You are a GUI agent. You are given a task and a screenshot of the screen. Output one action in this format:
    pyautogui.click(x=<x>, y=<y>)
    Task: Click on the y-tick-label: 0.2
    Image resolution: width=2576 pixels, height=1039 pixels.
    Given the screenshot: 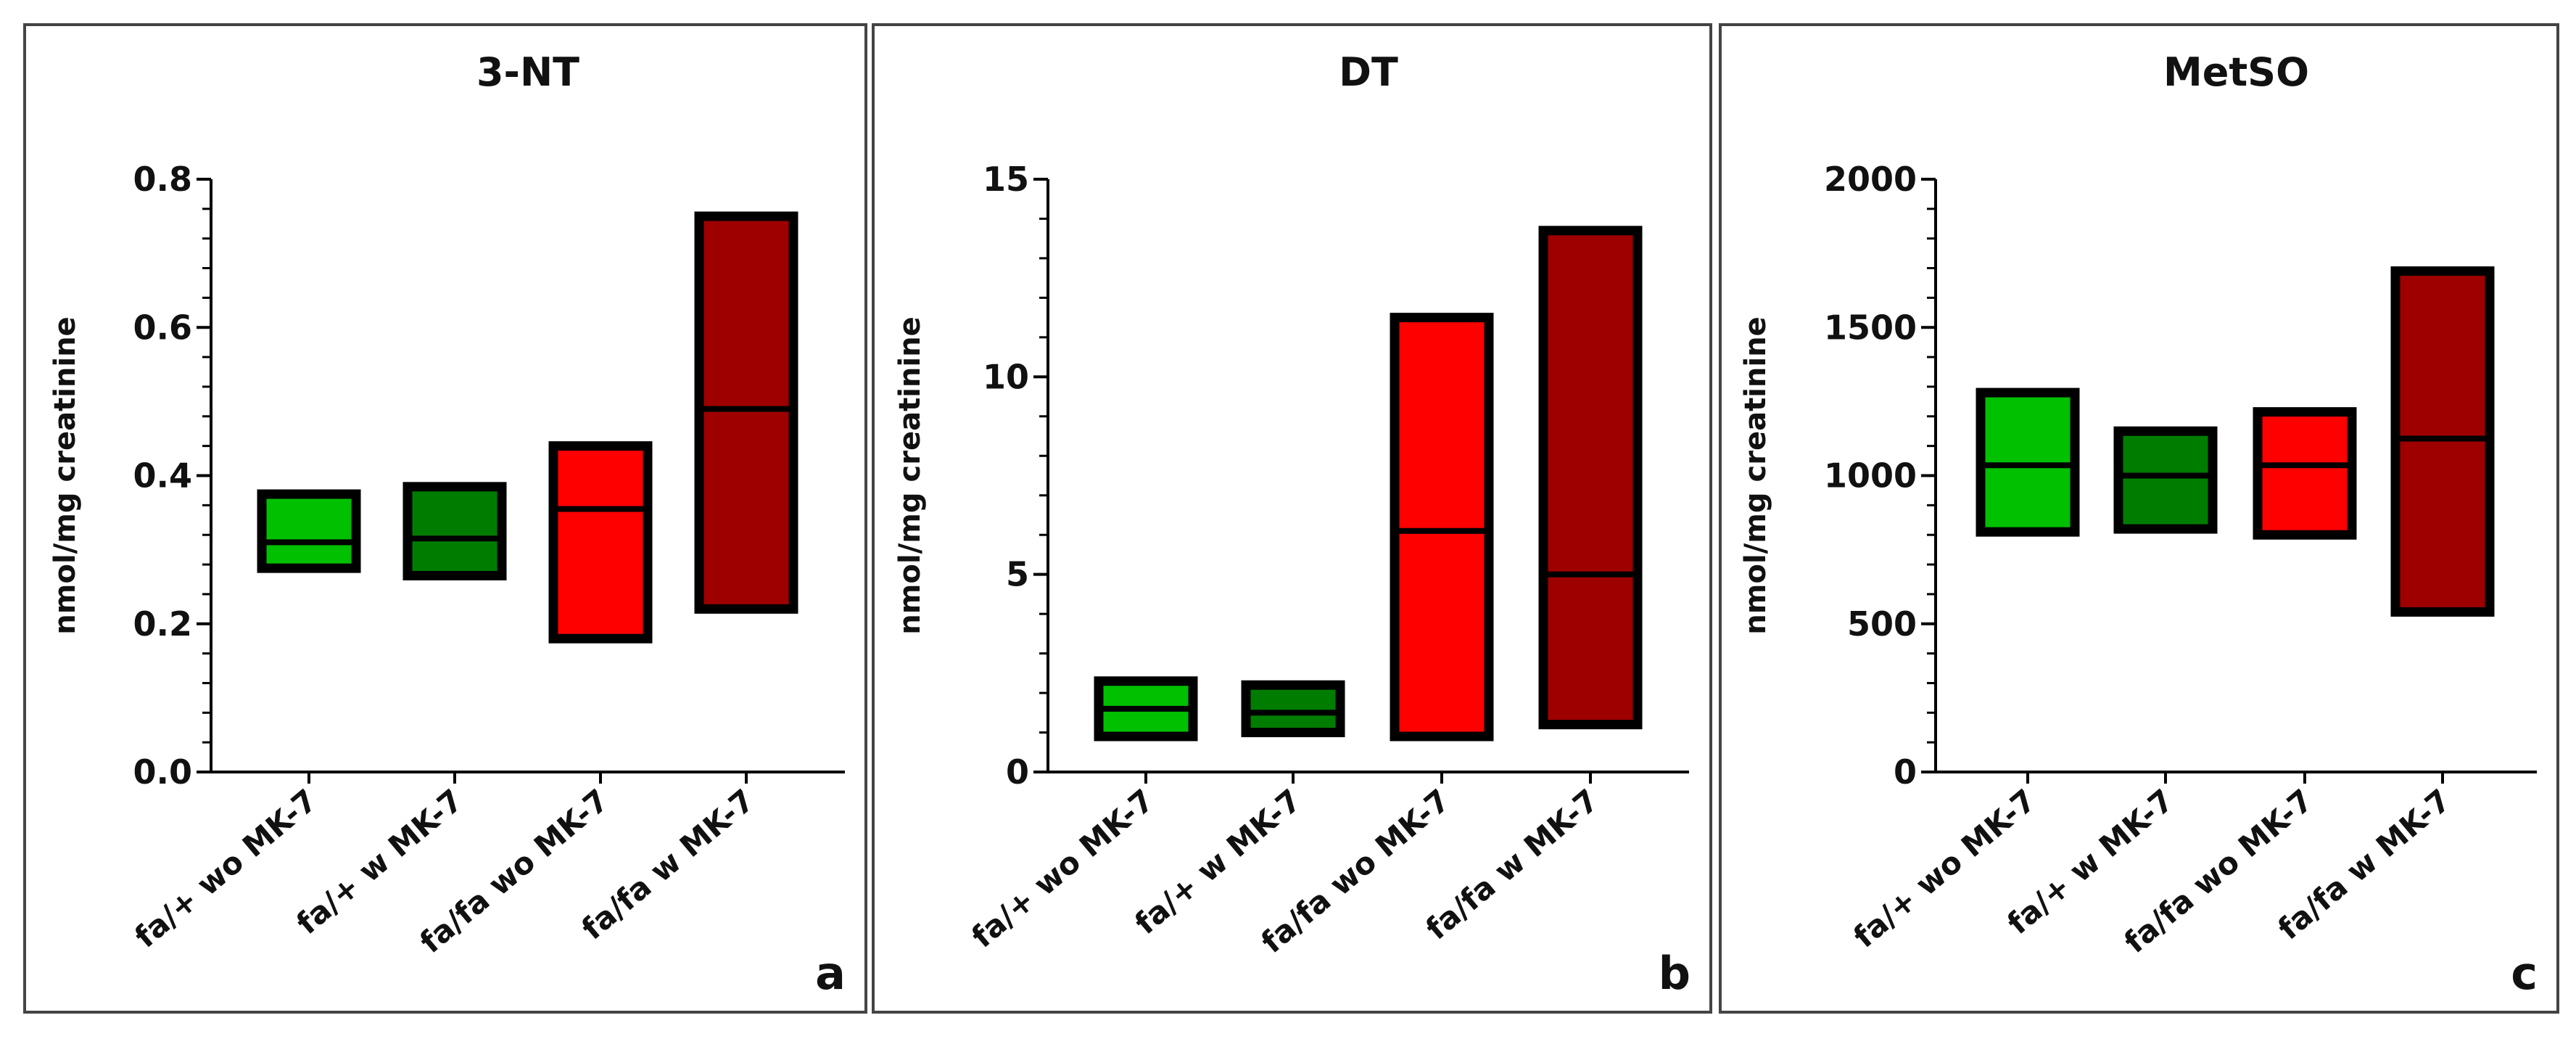 What is the action you would take?
    pyautogui.click(x=163, y=624)
    